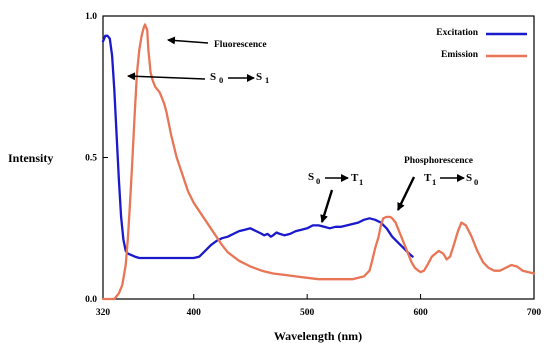  What do you see at coordinates (188, 40) in the screenshot?
I see `fluorescence-arrow` at bounding box center [188, 40].